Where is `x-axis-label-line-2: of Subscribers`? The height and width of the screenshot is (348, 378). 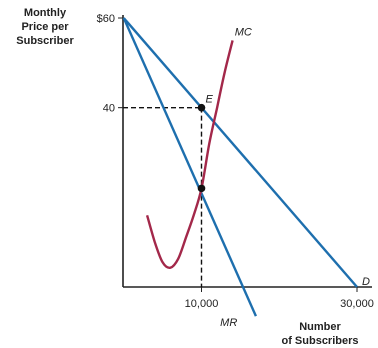
x-axis-label-line-2: of Subscribers is located at coordinates (319, 341).